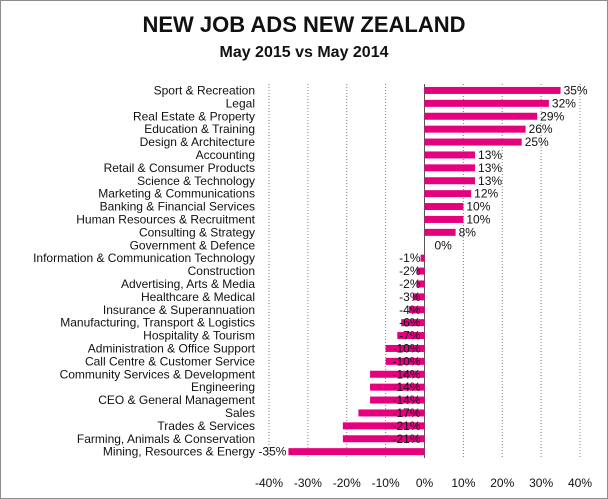  Describe the element at coordinates (564, 103) in the screenshot. I see `value-label: 32%` at that location.